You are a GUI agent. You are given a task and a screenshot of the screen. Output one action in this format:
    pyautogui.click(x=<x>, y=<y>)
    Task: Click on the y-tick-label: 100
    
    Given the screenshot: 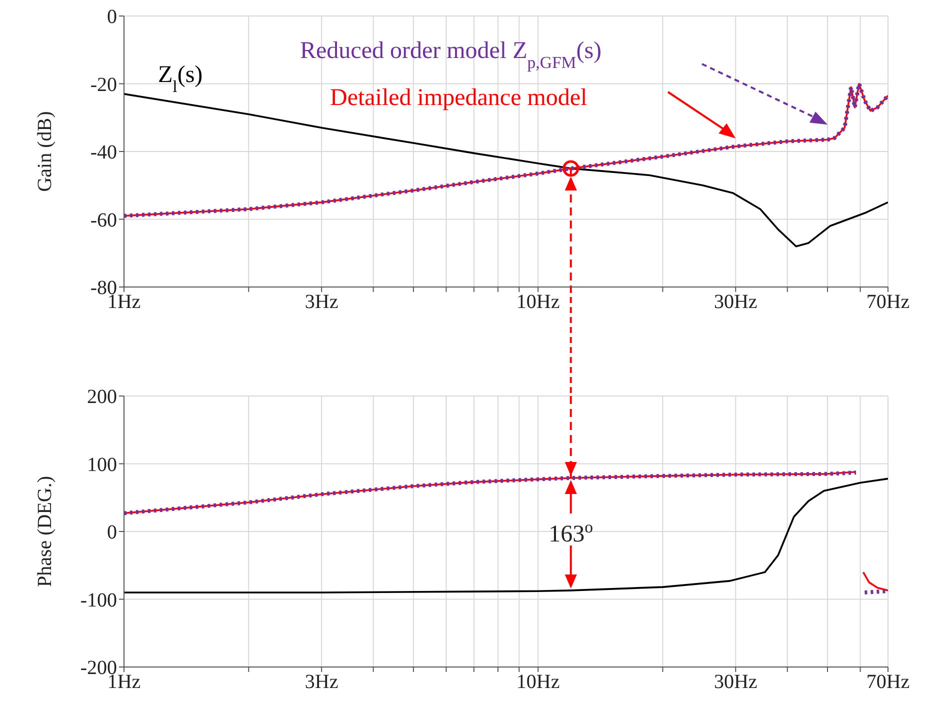 What is the action you would take?
    pyautogui.click(x=102, y=465)
    